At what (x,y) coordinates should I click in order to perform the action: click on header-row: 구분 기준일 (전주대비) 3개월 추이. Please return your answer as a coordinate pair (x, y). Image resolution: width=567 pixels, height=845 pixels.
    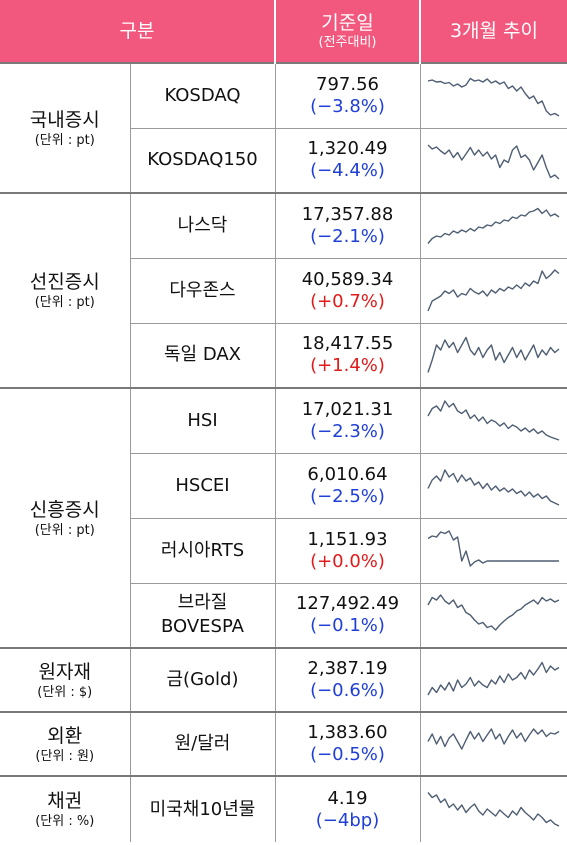
    Looking at the image, I should click on (283, 31).